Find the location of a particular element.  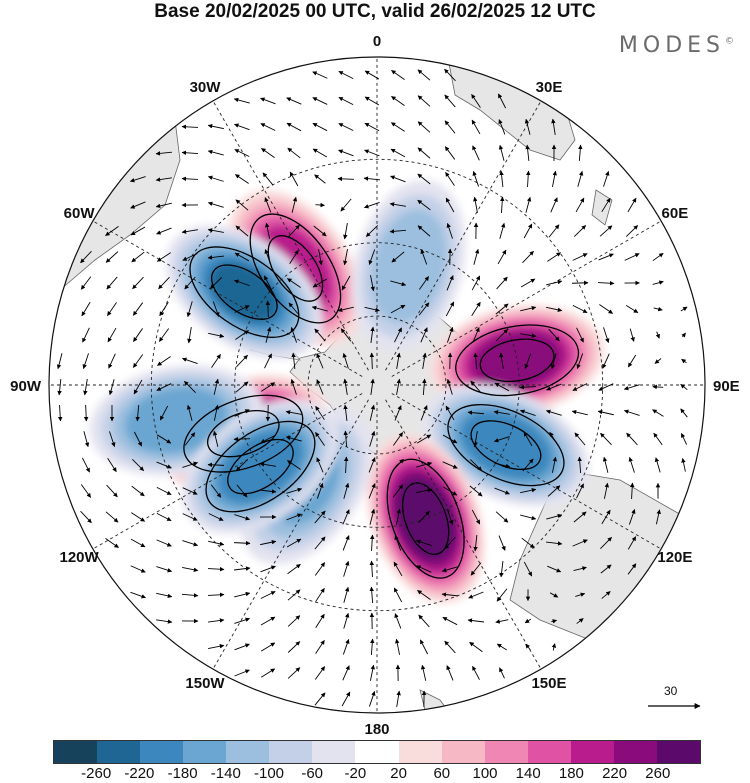

south-atlantic-low-contour is located at coordinates (244, 292).